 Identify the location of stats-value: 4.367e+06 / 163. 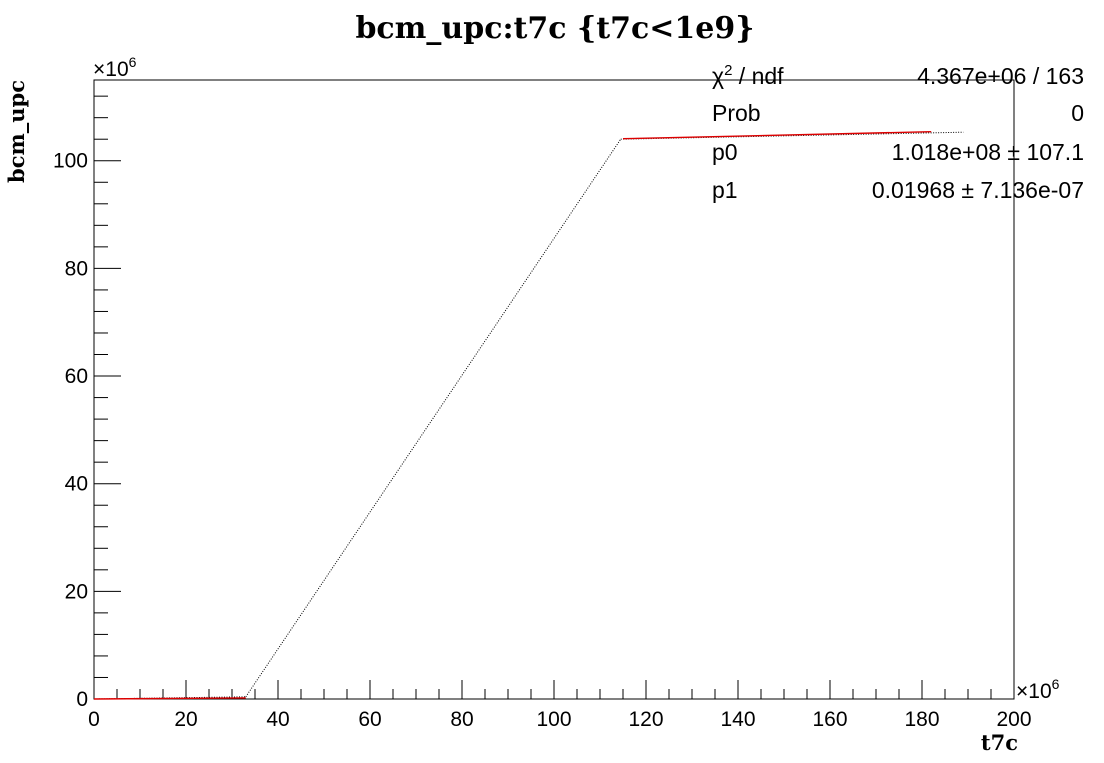
(1000, 76).